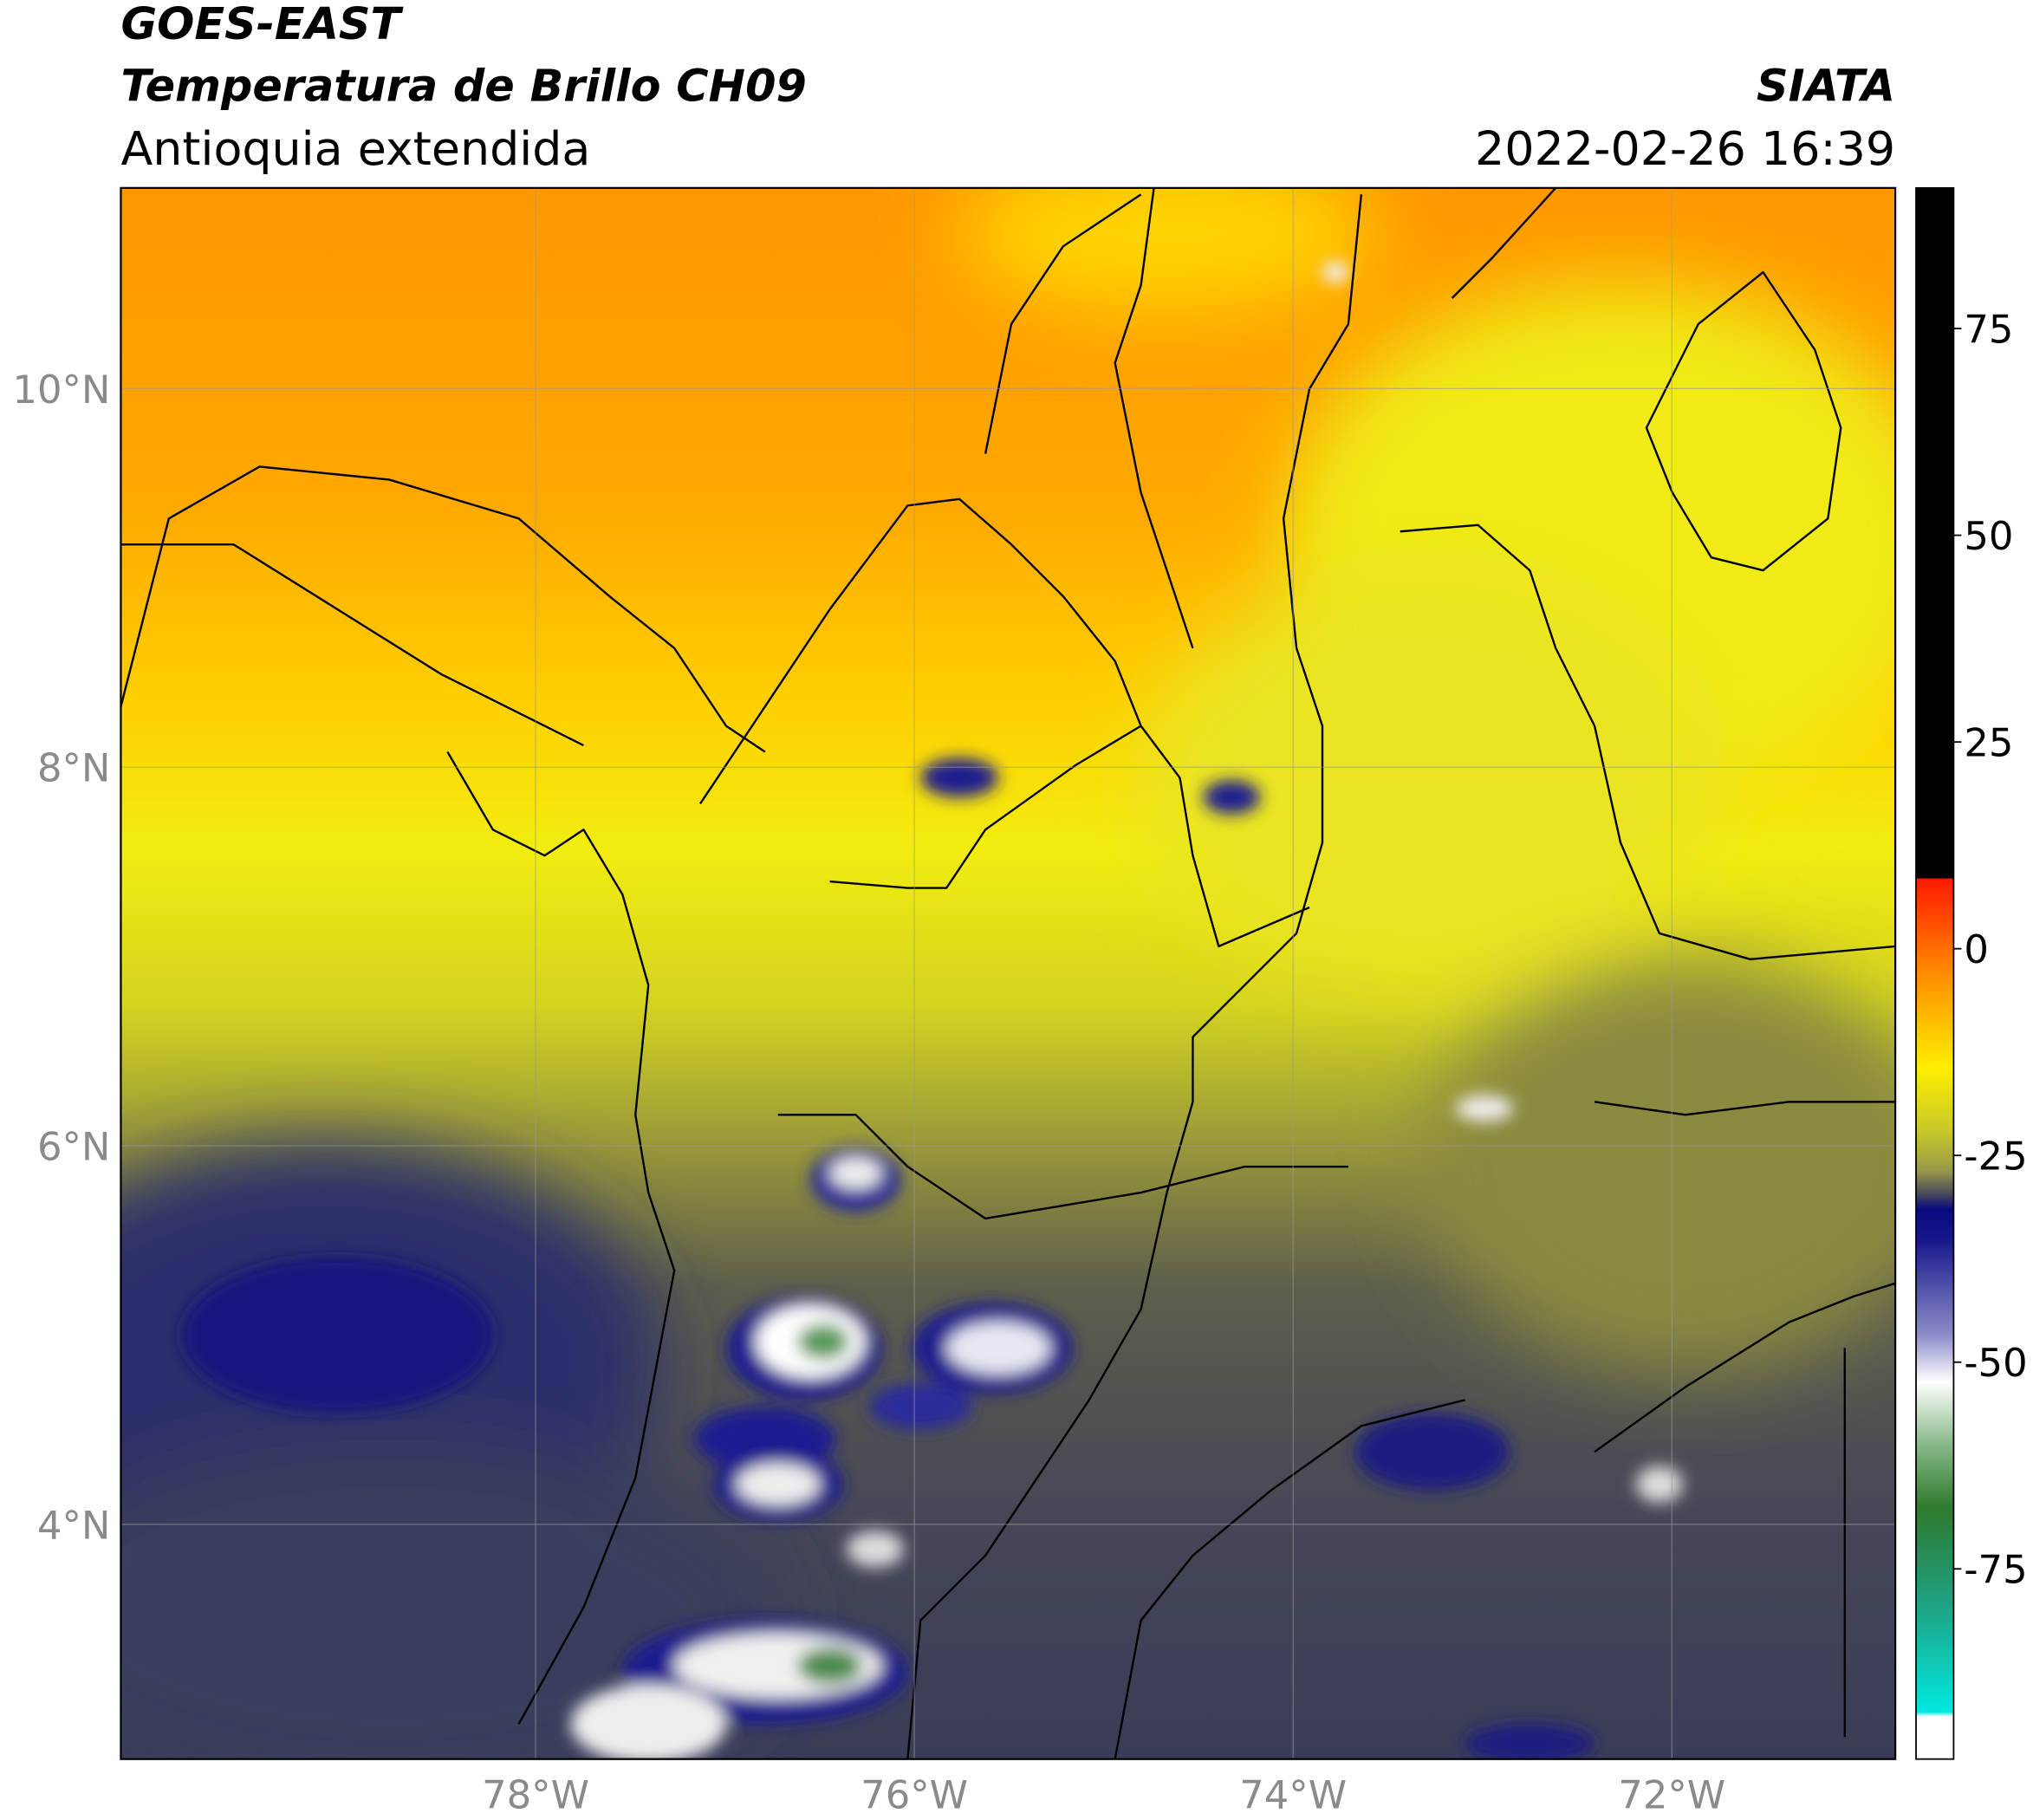  What do you see at coordinates (1935, 973) in the screenshot?
I see `colorbar` at bounding box center [1935, 973].